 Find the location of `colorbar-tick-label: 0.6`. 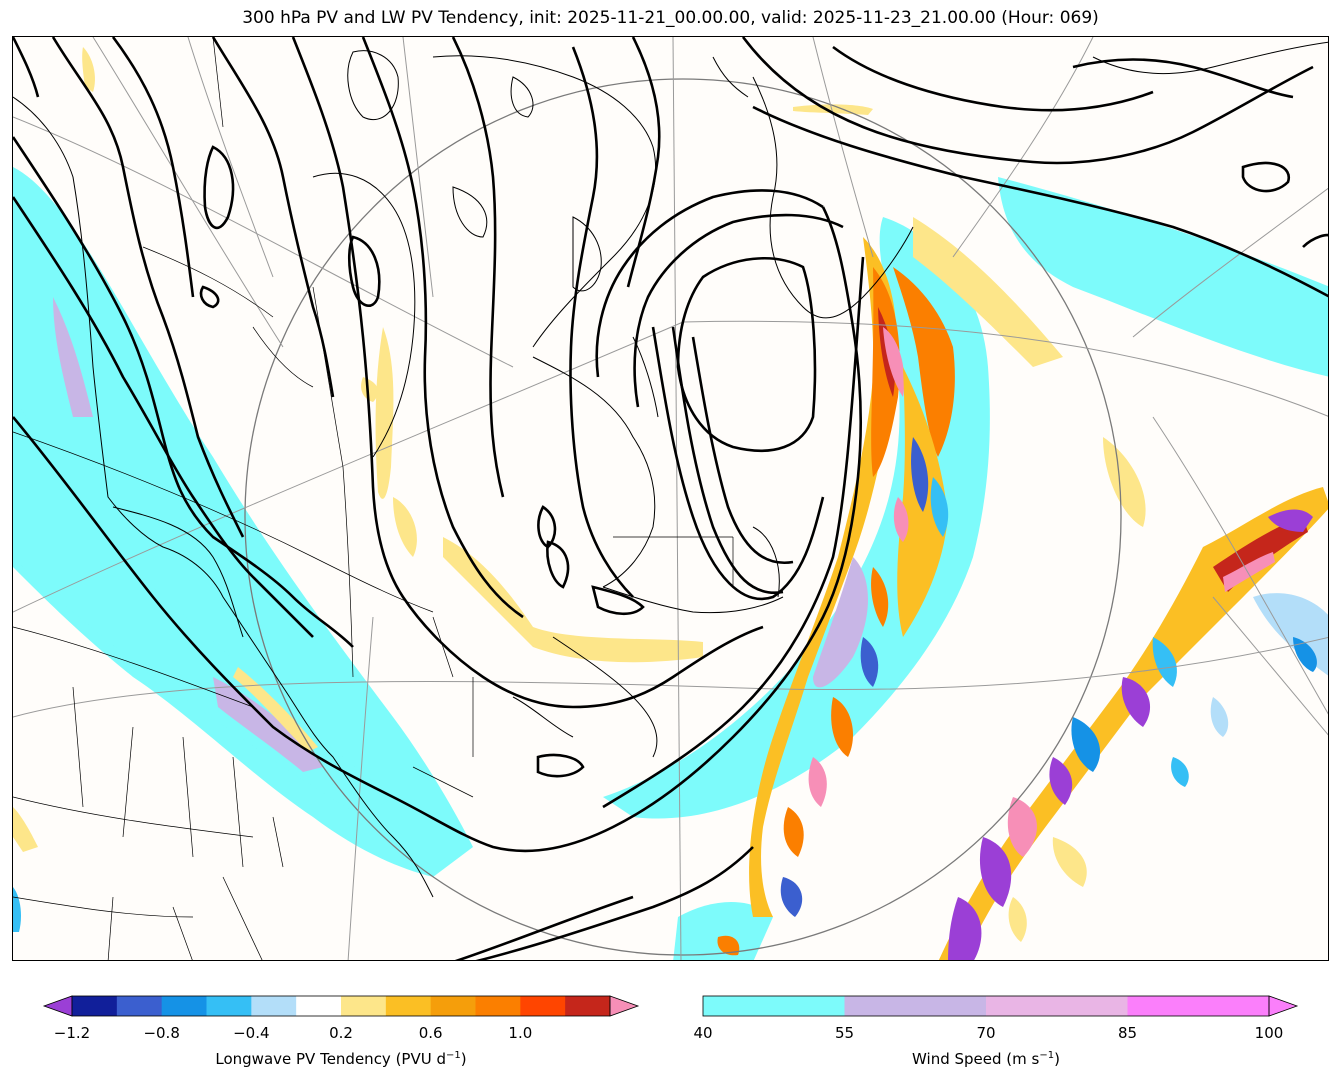

colorbar-tick-label: 0.6 is located at coordinates (430, 1033).